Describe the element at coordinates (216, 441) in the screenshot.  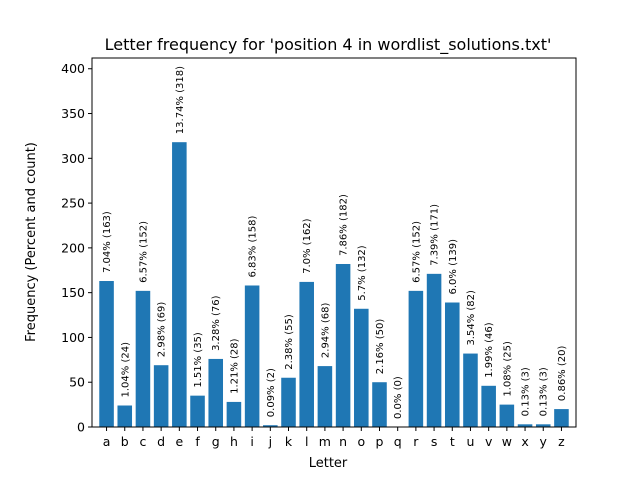
I see `x-tick-label-g: g` at that location.